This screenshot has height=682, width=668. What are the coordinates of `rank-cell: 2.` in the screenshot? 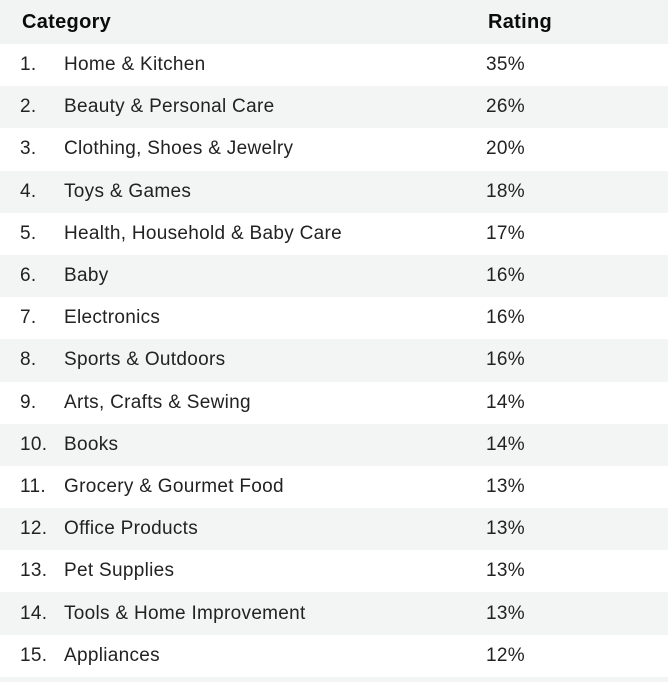 It's located at (28, 107).